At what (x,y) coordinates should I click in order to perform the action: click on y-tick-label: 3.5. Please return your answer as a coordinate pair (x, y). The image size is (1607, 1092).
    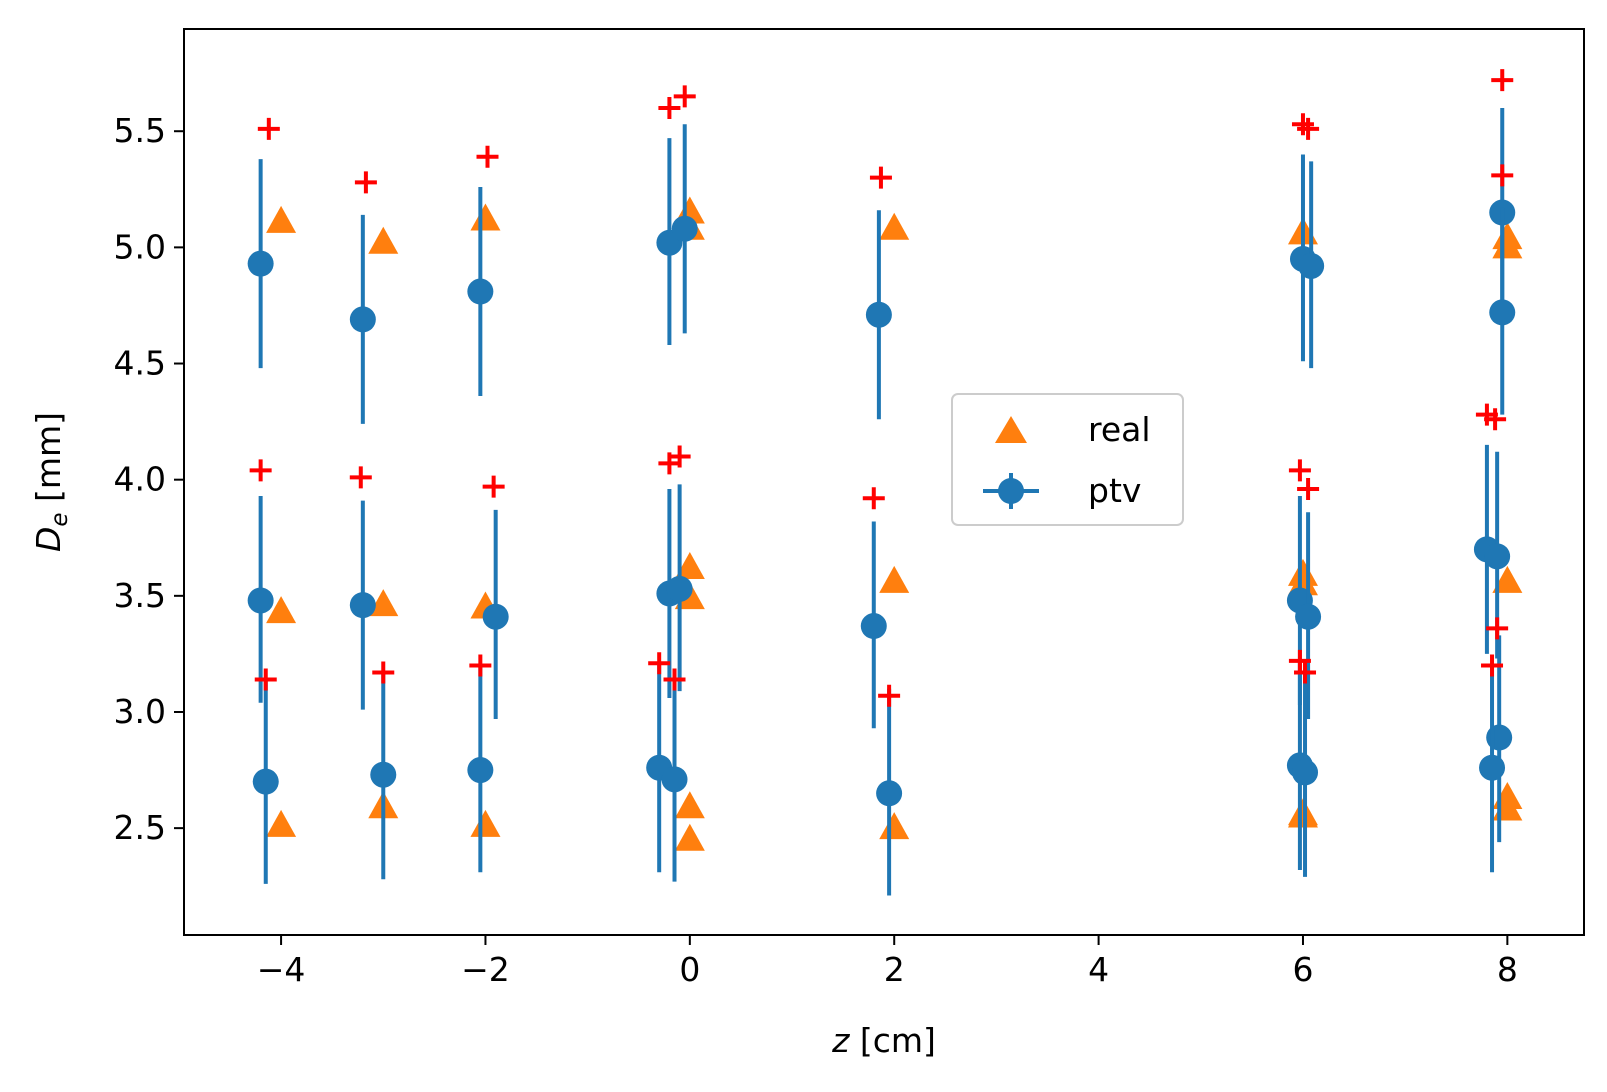
    Looking at the image, I should click on (140, 595).